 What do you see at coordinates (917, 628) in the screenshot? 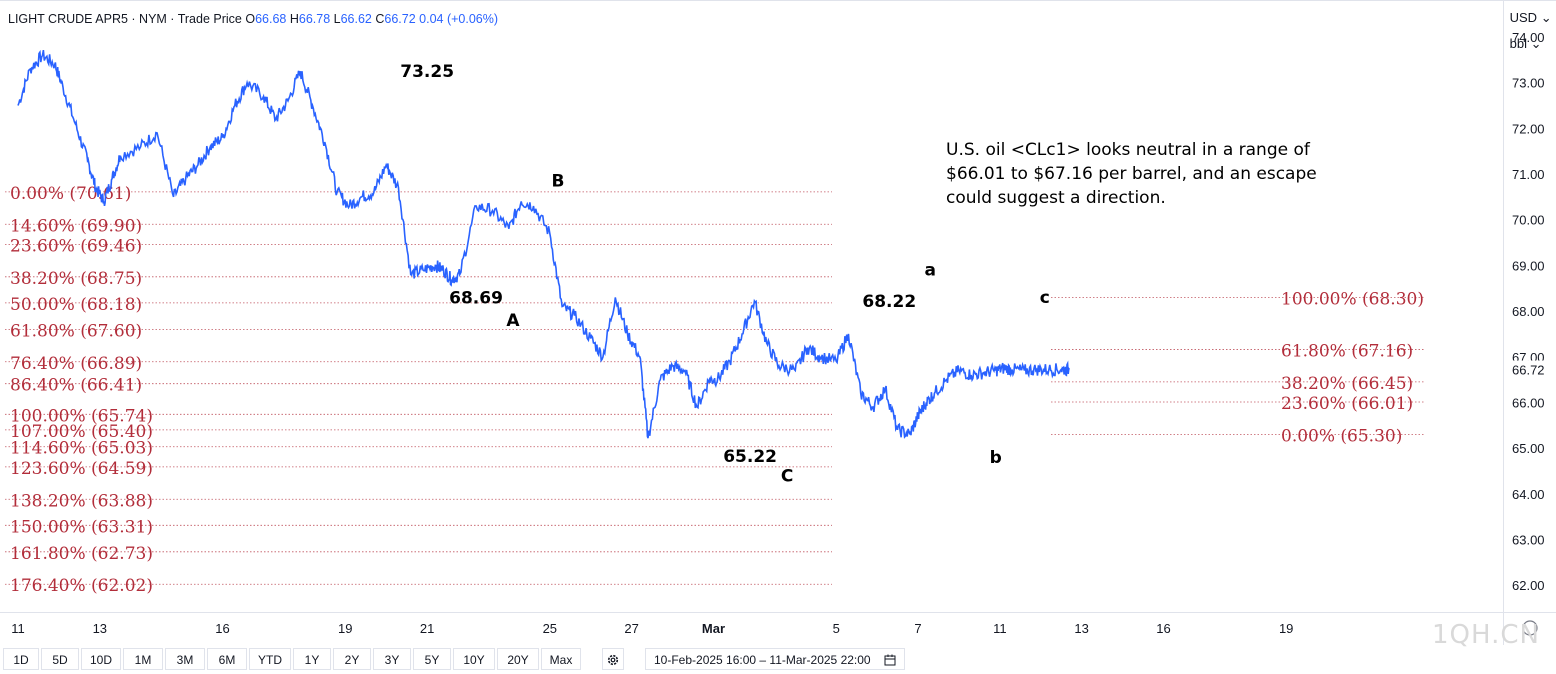
I see `time-tick-label: 7` at bounding box center [917, 628].